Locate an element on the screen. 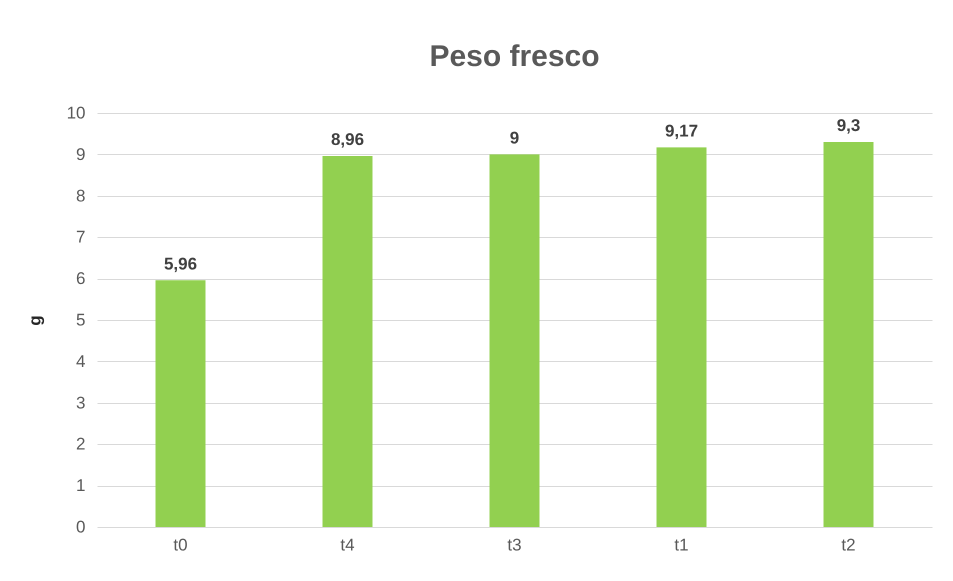 The width and height of the screenshot is (953, 581). y-tick-label: 3 is located at coordinates (81, 402).